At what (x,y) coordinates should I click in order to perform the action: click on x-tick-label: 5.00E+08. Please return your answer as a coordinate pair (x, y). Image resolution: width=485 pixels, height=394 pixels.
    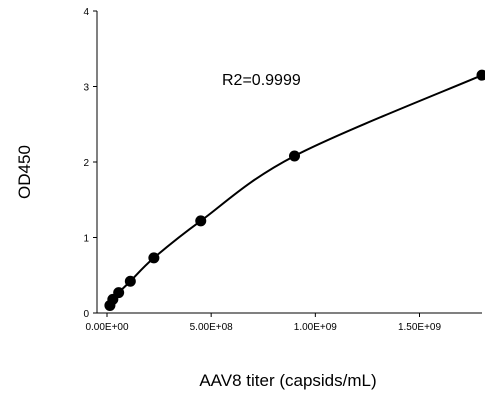
    Looking at the image, I should click on (212, 327).